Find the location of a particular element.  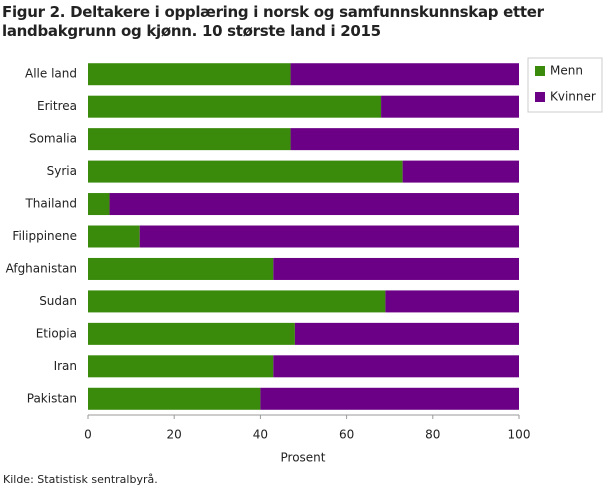

source: Kilde: Statistisk sentralbyrå. is located at coordinates (80, 479).